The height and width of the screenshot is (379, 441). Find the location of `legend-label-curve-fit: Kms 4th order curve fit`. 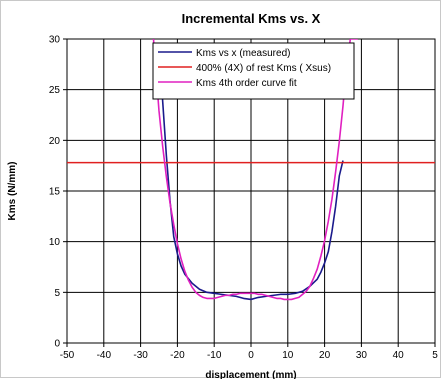

legend-label-curve-fit: Kms 4th order curve fit is located at coordinates (246, 83).